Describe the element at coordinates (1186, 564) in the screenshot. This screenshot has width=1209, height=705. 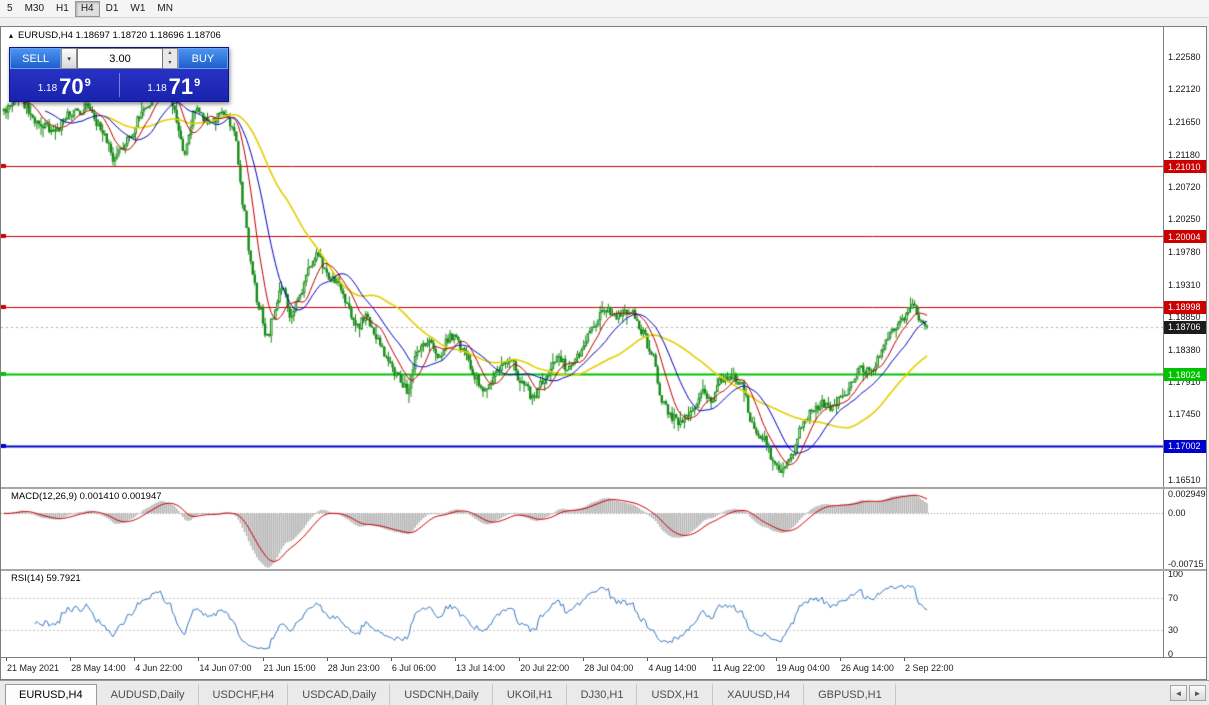
I see `macd-axis-label: -0.00715` at that location.